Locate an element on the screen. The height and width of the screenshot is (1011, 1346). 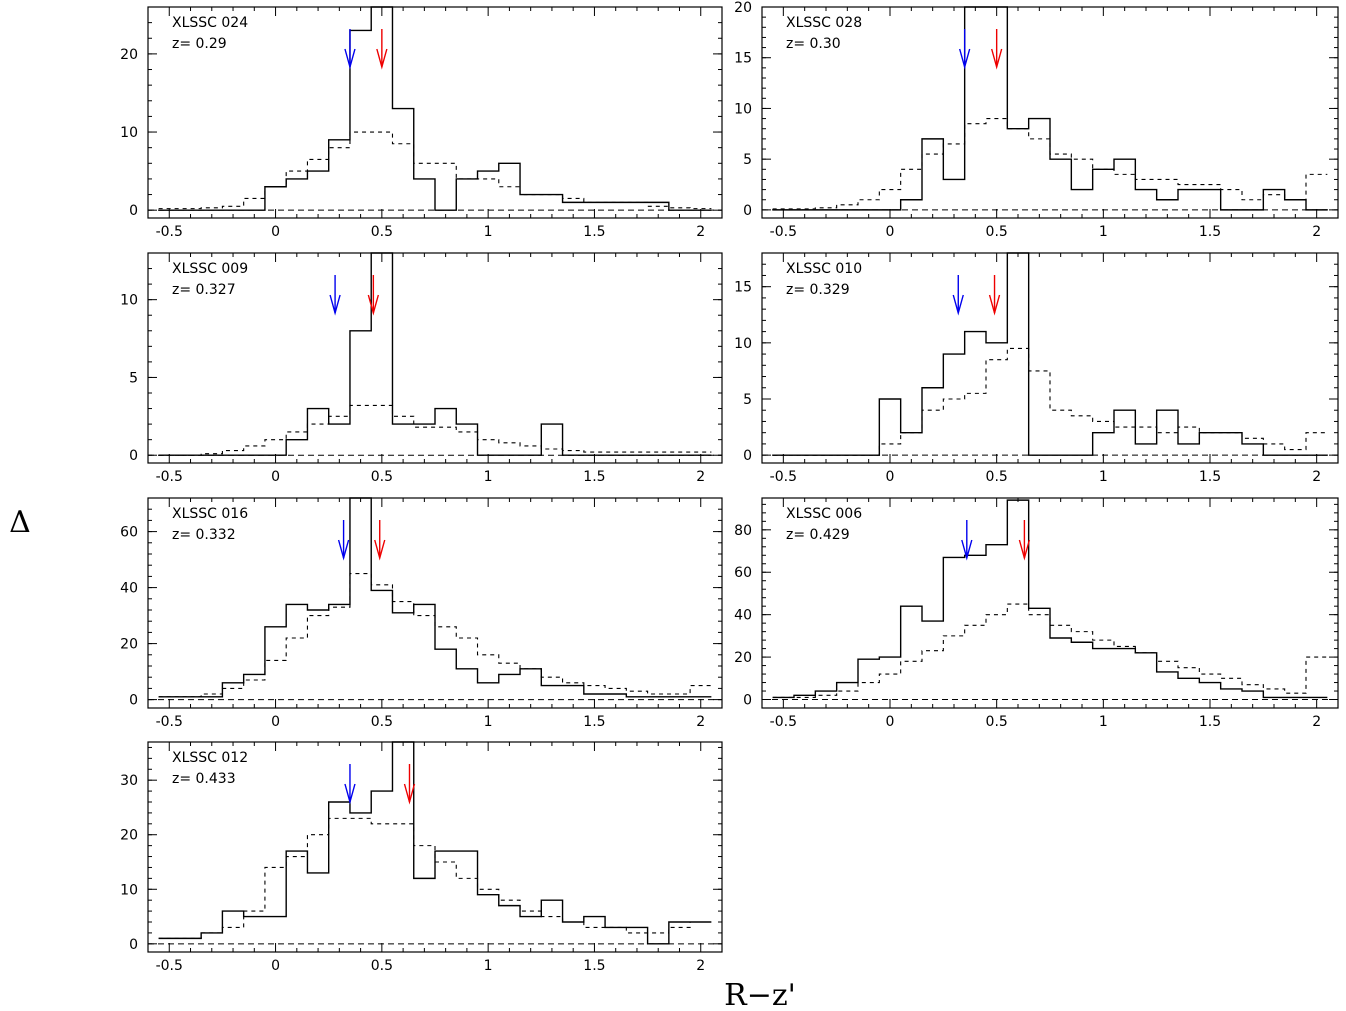
cluster-name-label: XLSSC 024 is located at coordinates (210, 23).